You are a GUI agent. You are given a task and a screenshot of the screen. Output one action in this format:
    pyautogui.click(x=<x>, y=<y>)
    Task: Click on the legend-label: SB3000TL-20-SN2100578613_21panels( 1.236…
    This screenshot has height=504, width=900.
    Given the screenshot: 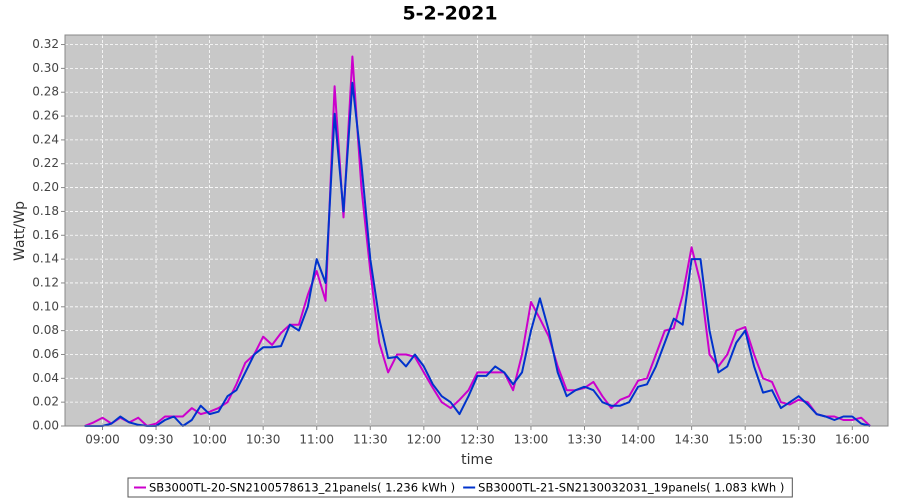 What is the action you would take?
    pyautogui.click(x=302, y=488)
    